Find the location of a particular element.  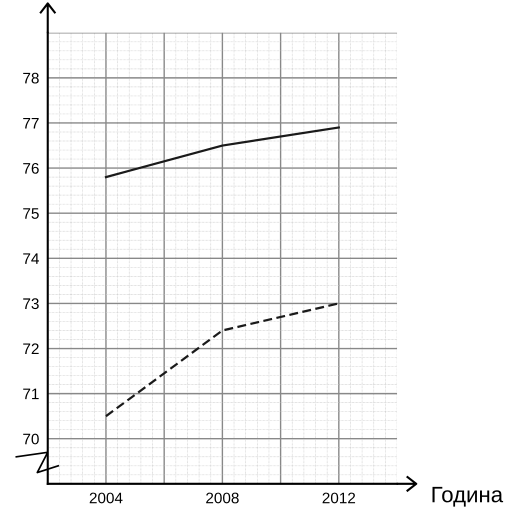

y-tick-label: 74 is located at coordinates (31, 258).